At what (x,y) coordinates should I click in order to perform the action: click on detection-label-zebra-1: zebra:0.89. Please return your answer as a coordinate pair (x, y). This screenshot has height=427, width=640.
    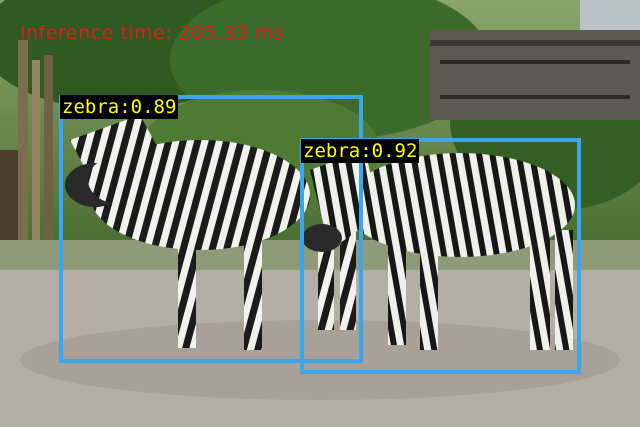
    Looking at the image, I should click on (119, 107).